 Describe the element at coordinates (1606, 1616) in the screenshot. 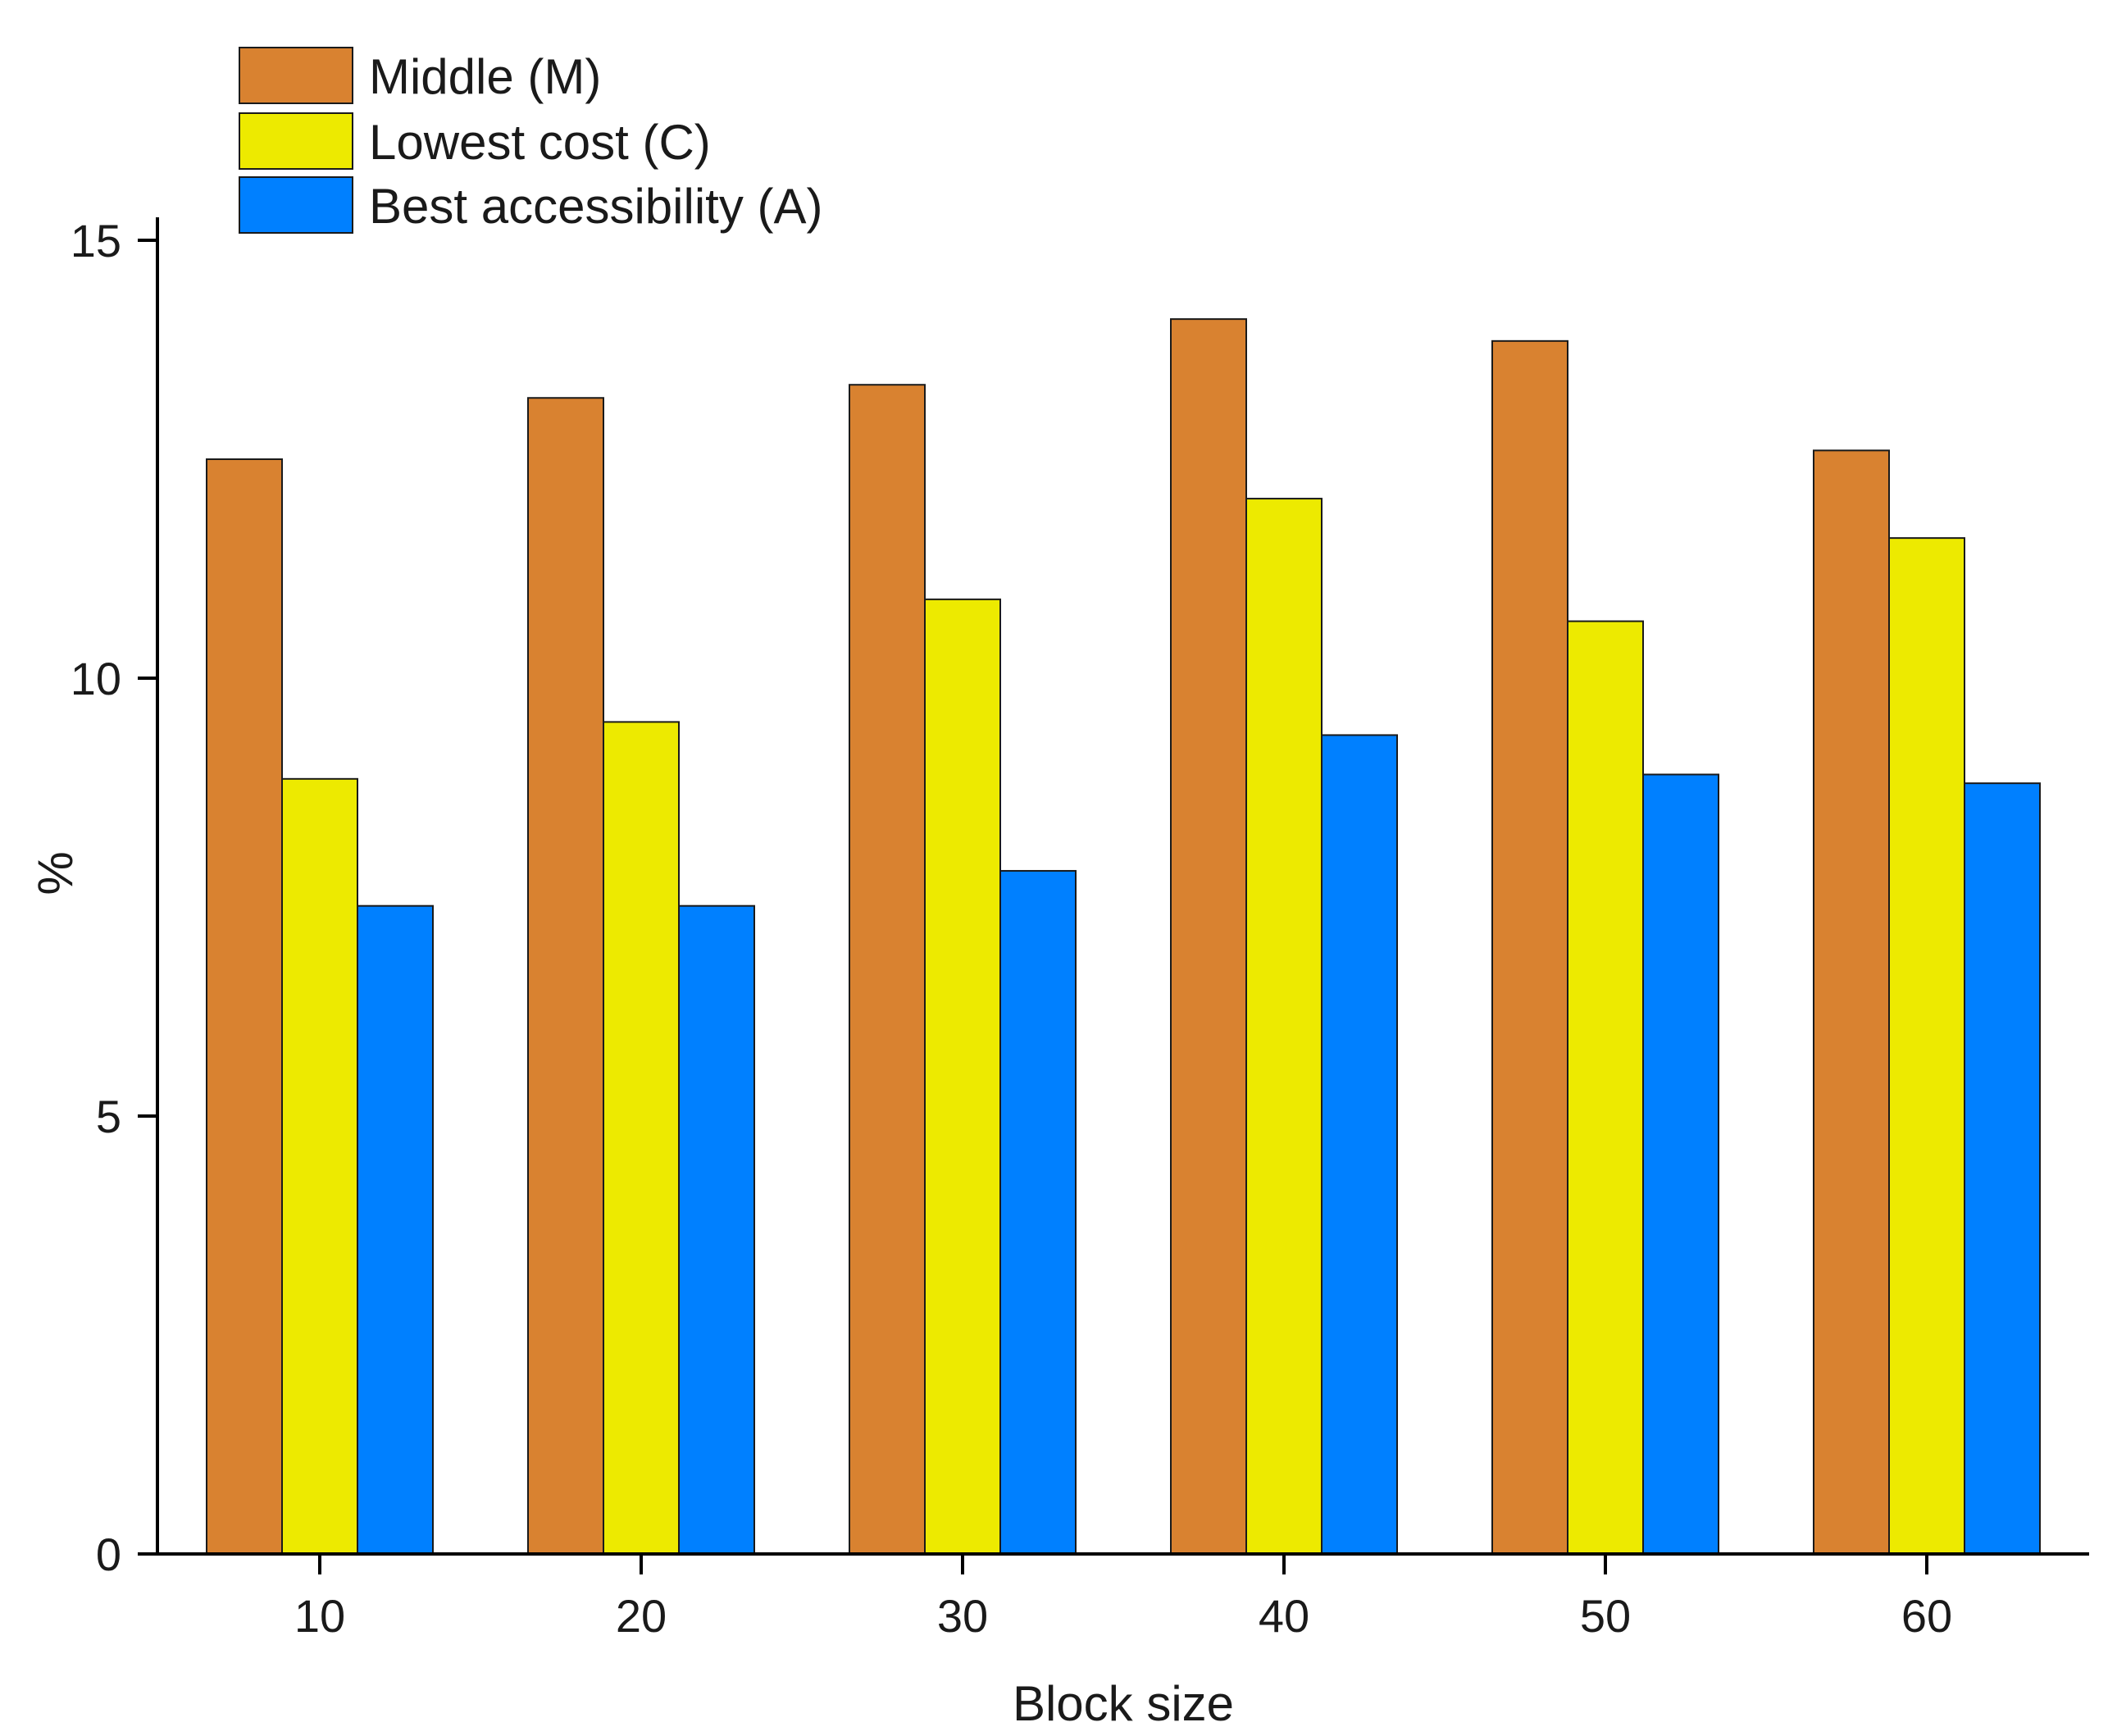

I see `x-tick-label-50: 50` at that location.